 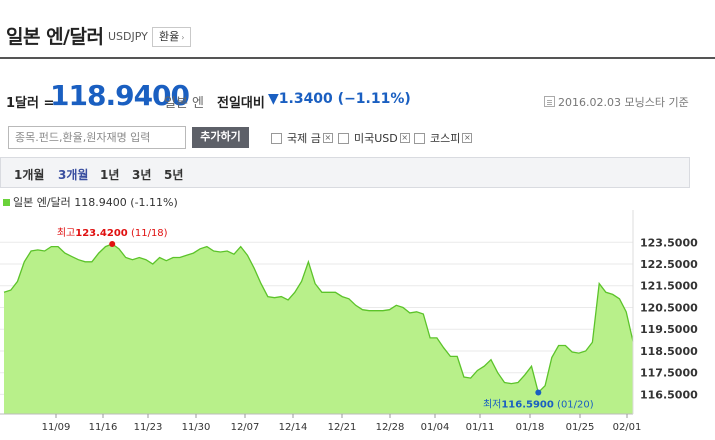 I want to click on quote-date-text: 2016.02.03 모닝스타 기준, so click(x=623, y=102).